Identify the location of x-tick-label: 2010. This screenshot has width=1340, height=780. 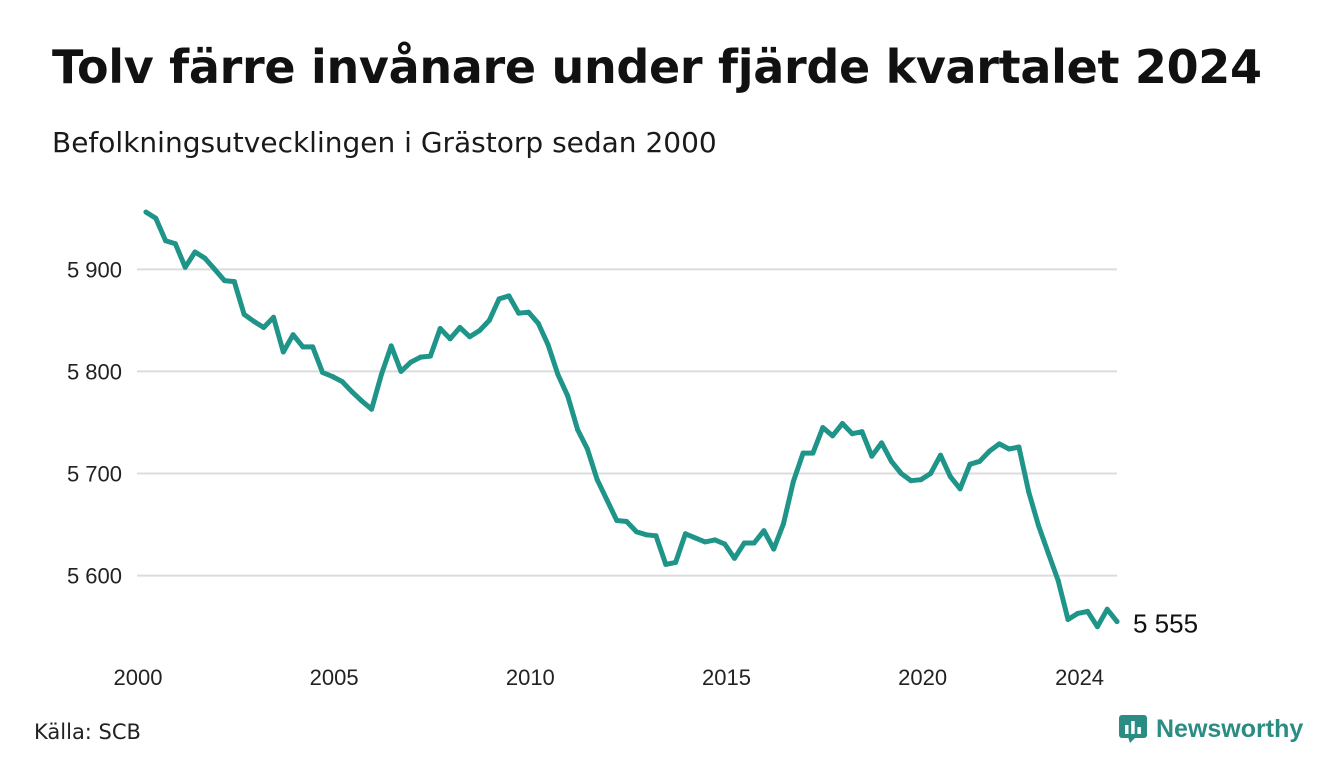
(530, 677).